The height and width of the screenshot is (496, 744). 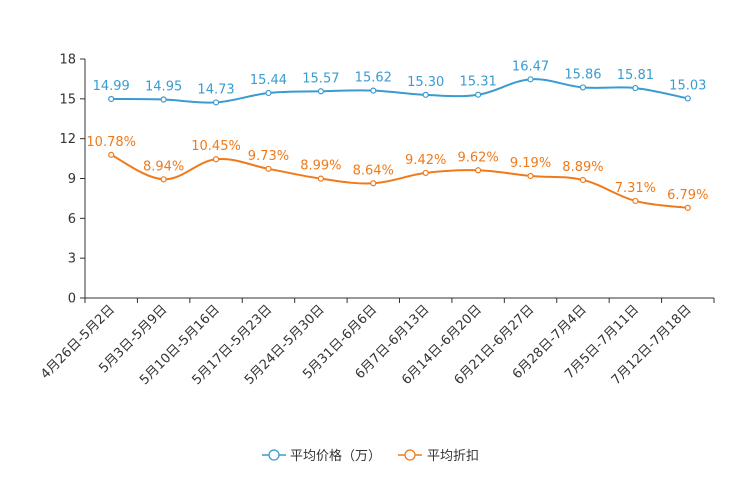 What do you see at coordinates (320, 78) in the screenshot?
I see `data-label: 15.57` at bounding box center [320, 78].